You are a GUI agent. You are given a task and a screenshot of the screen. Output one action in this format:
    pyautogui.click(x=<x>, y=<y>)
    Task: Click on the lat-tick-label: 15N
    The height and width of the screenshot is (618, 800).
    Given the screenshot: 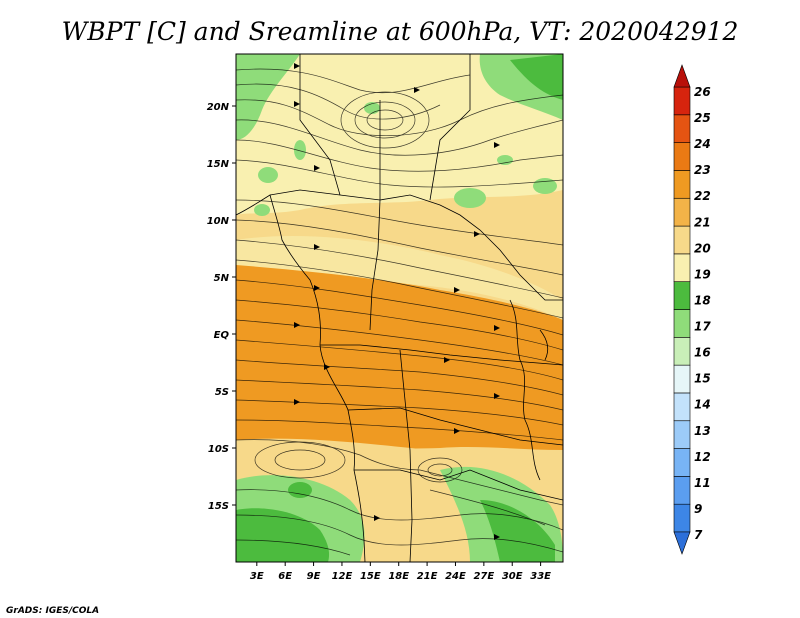 What is the action you would take?
    pyautogui.click(x=218, y=164)
    